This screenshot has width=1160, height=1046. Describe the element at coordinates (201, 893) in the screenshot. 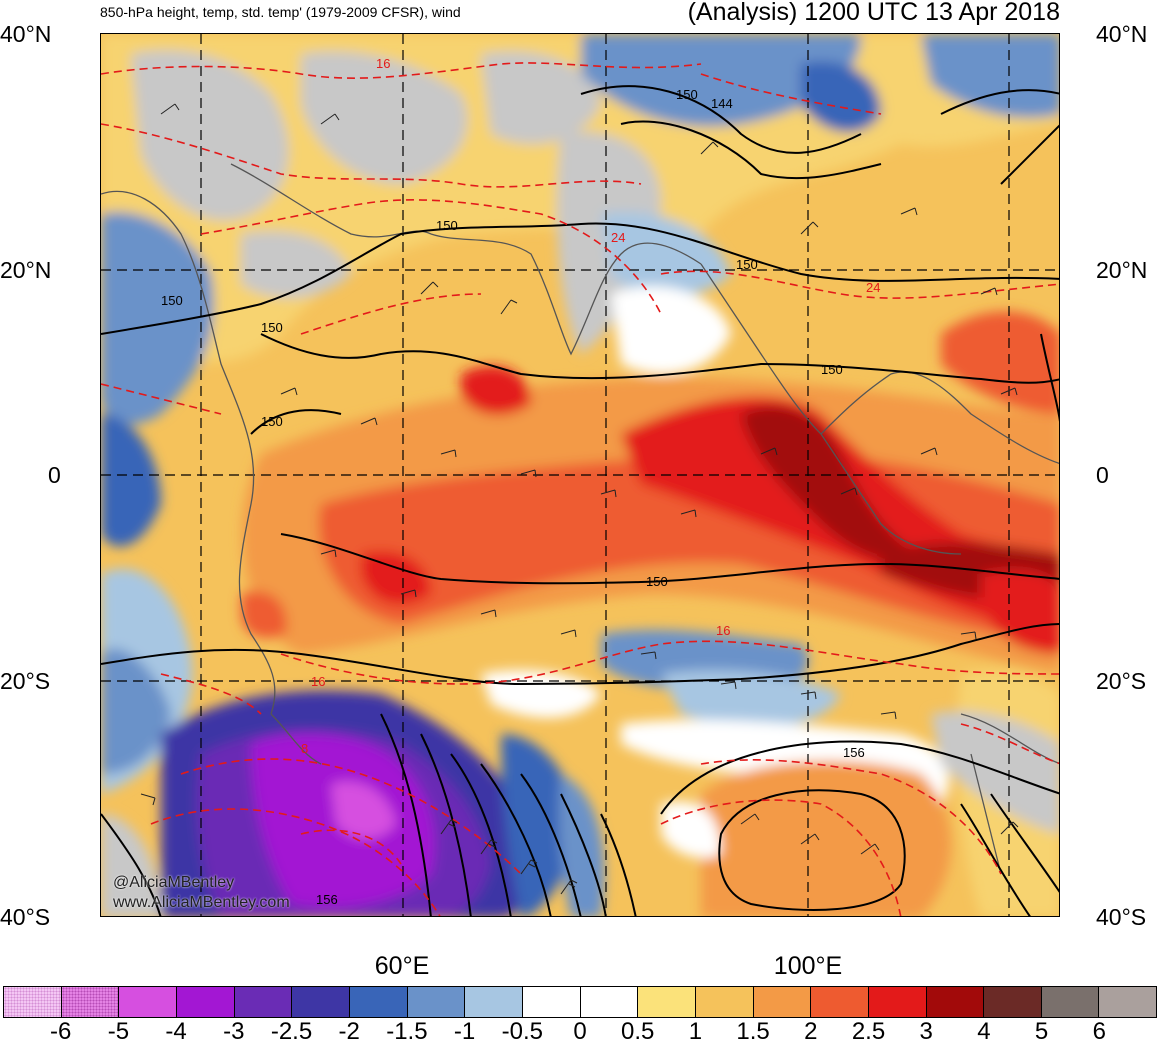

I see `watermark: @AliciaMBentley www.AliciaMBentley.com` at that location.